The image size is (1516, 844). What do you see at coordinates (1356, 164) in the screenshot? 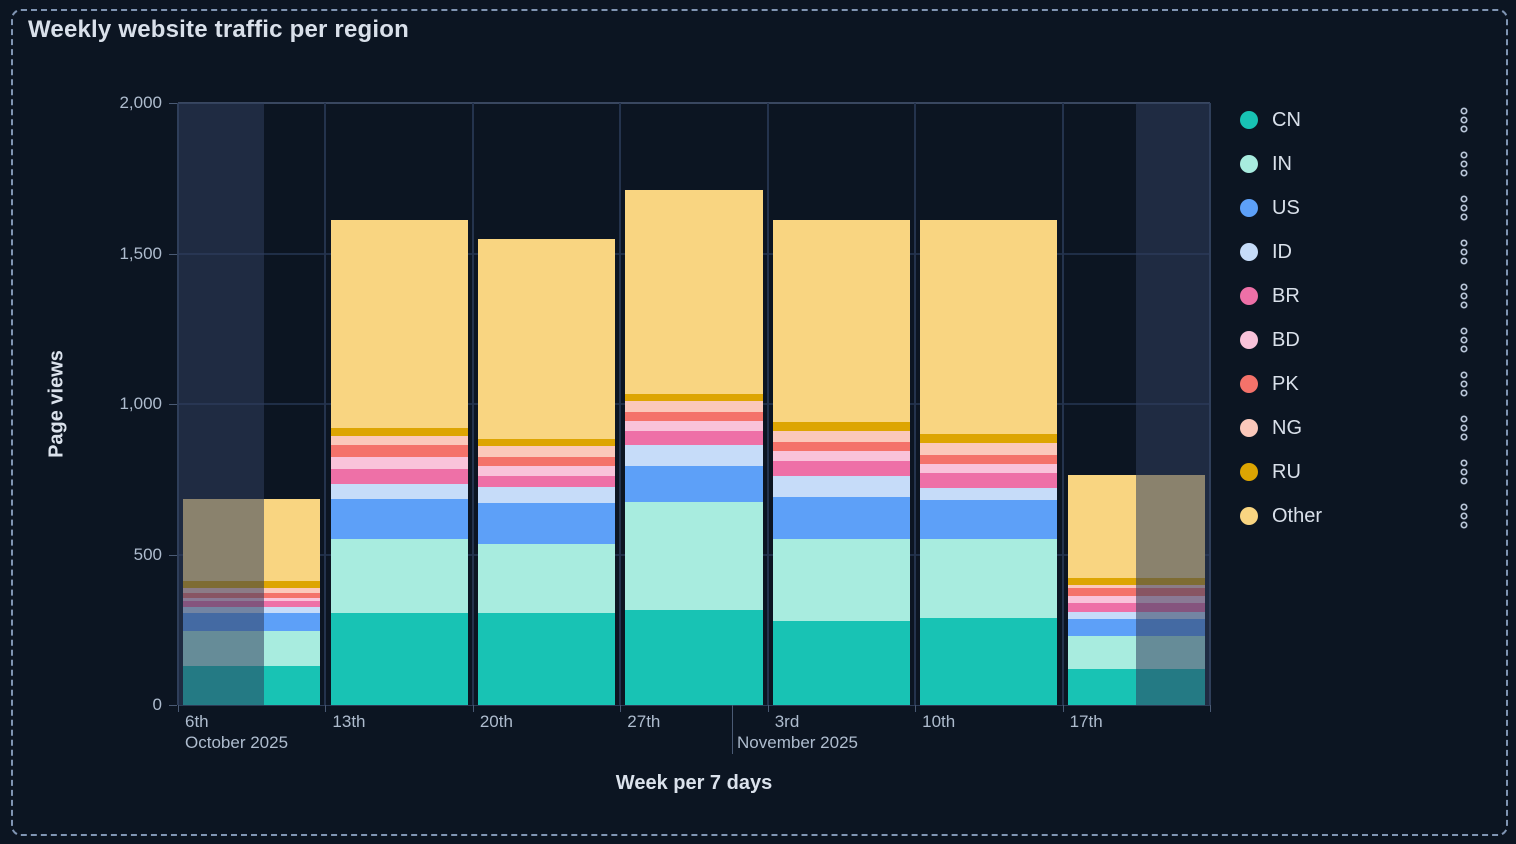
I see `legend-item-in: IN` at bounding box center [1356, 164].